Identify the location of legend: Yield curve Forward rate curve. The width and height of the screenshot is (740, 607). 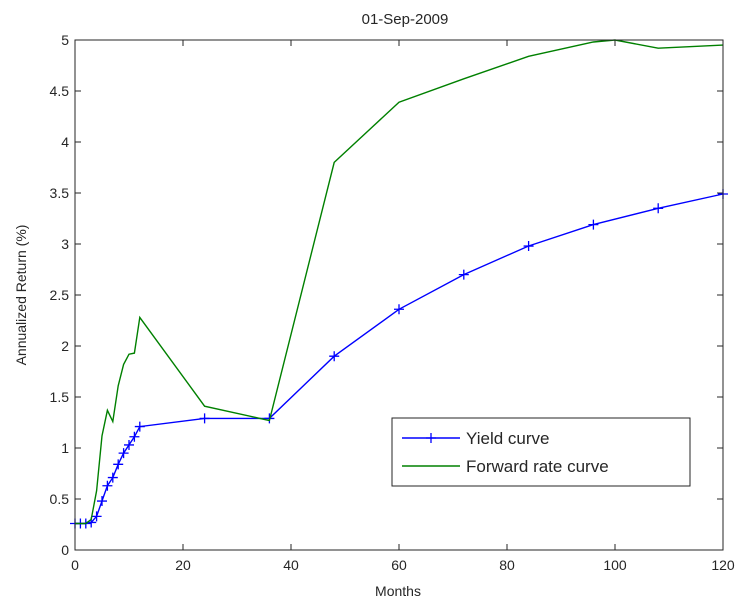
(541, 452).